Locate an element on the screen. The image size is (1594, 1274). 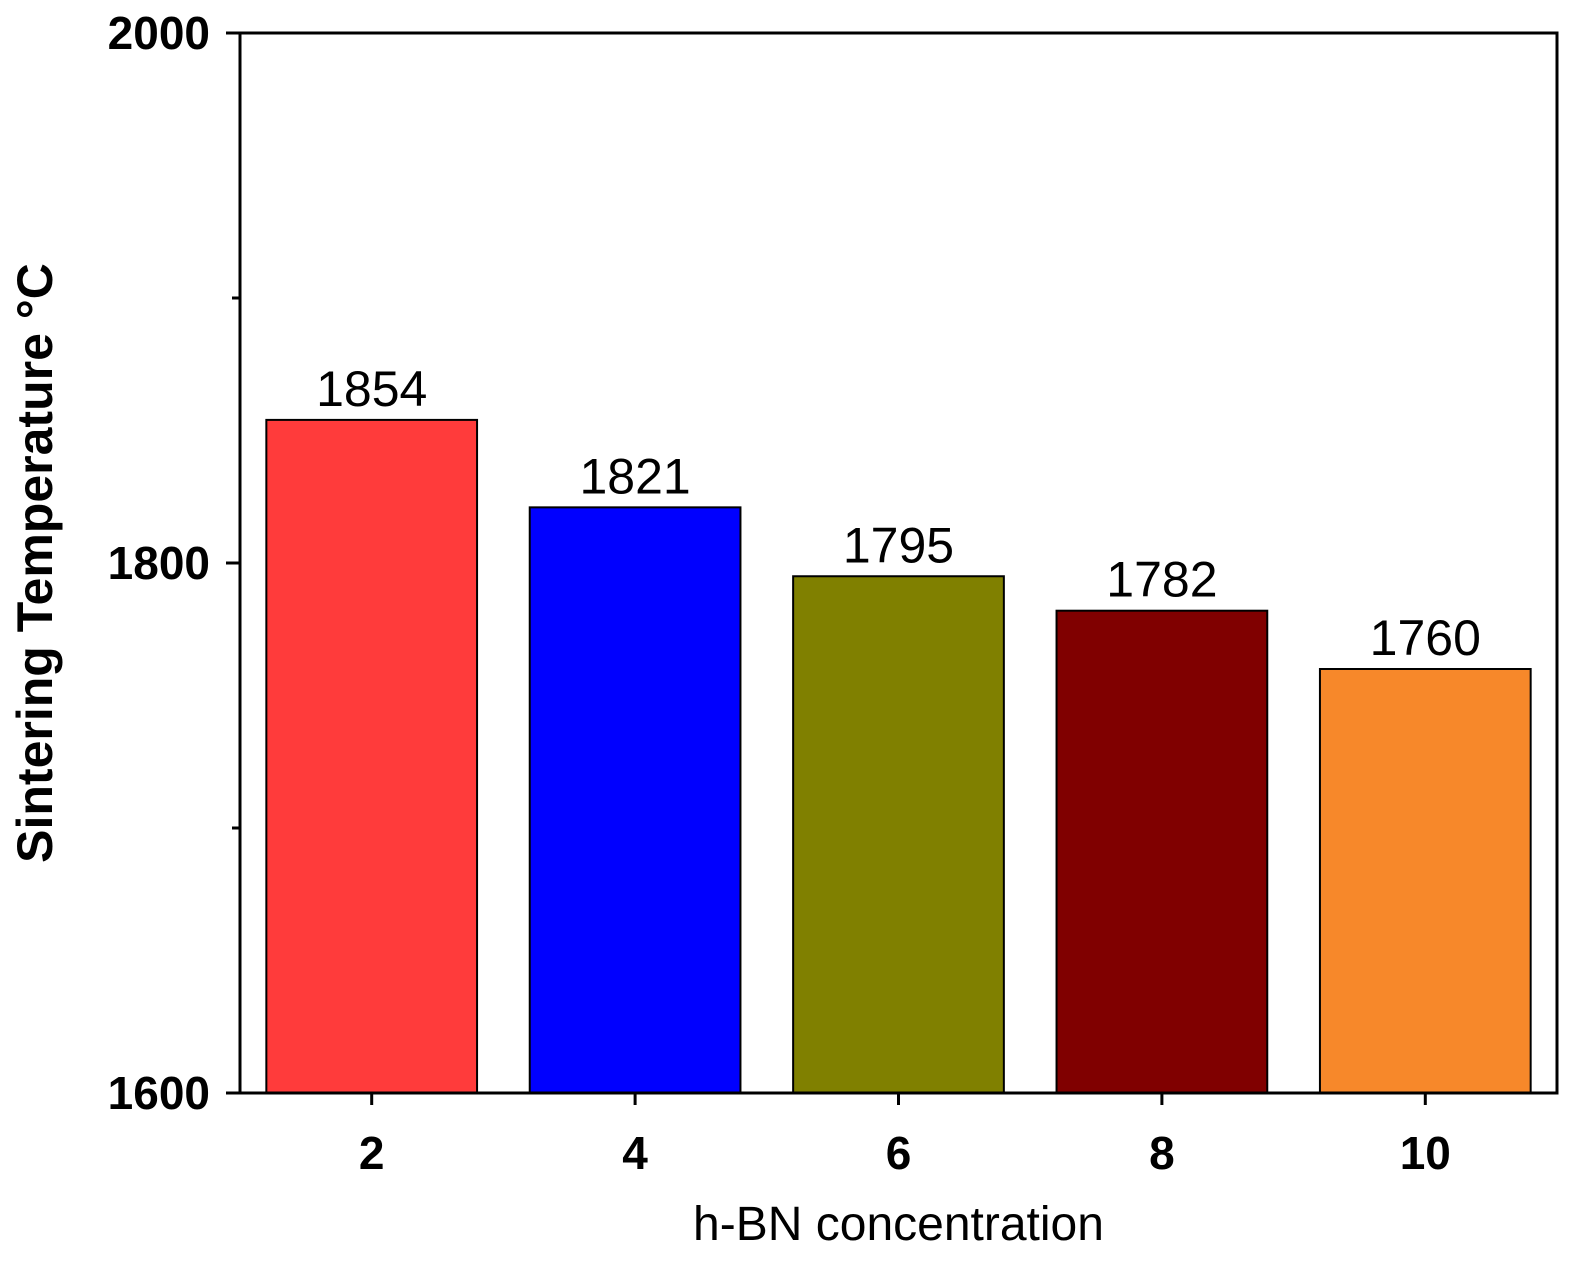
data-label-4: 1821 is located at coordinates (634, 476).